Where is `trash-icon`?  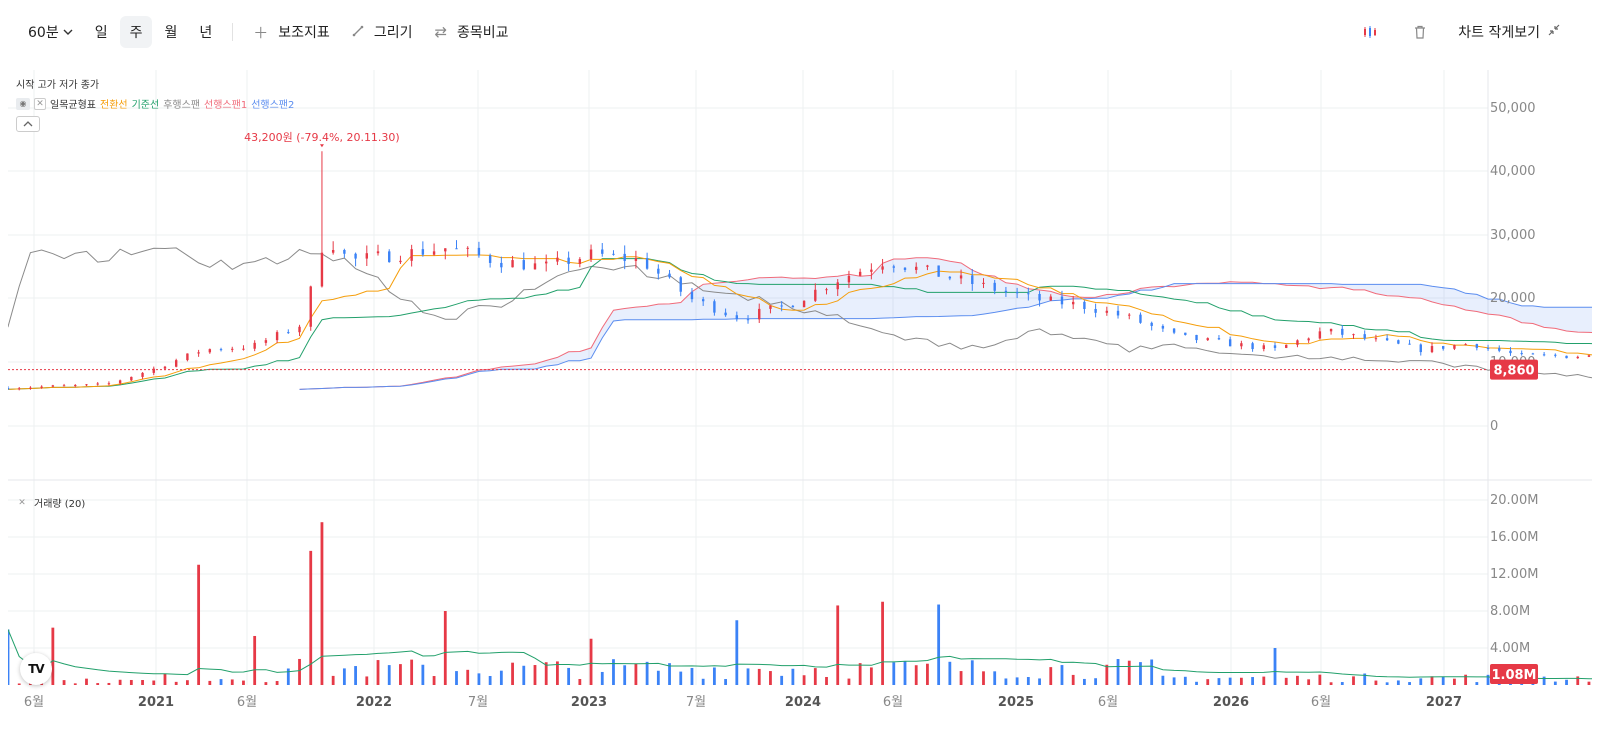 trash-icon is located at coordinates (1420, 32).